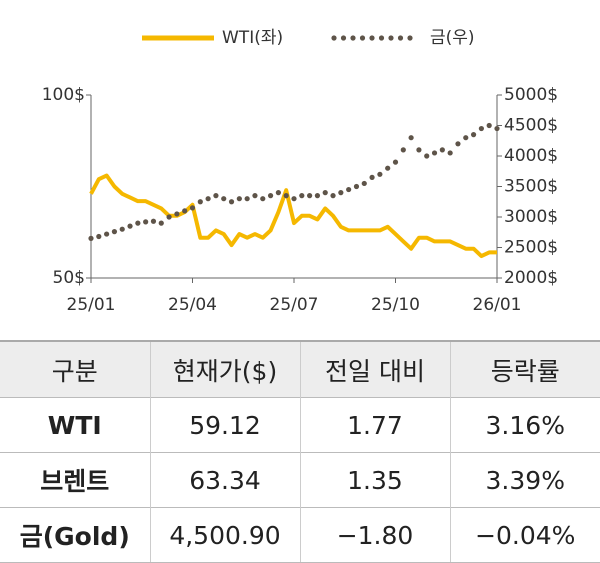 This screenshot has height=563, width=600. I want to click on x-tick-label: 25/01, so click(91, 305).